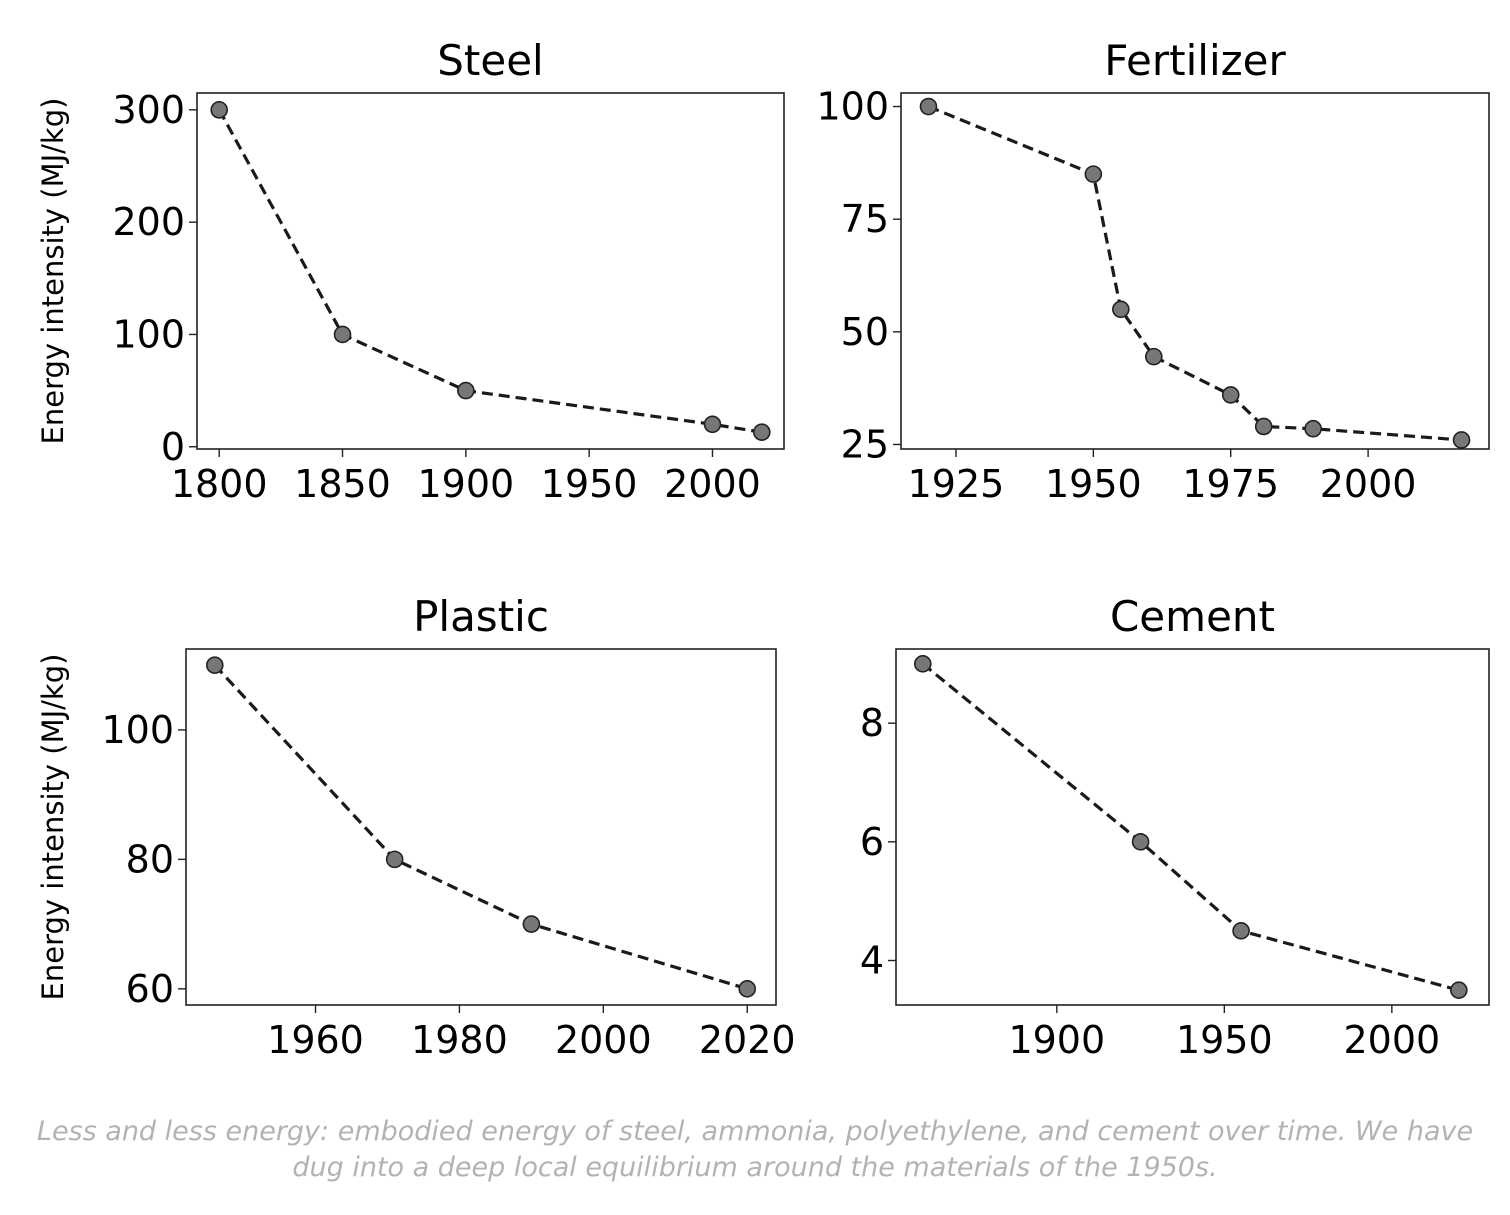 The height and width of the screenshot is (1215, 1510). Describe the element at coordinates (956, 484) in the screenshot. I see `x-tick-label: 1925` at that location.